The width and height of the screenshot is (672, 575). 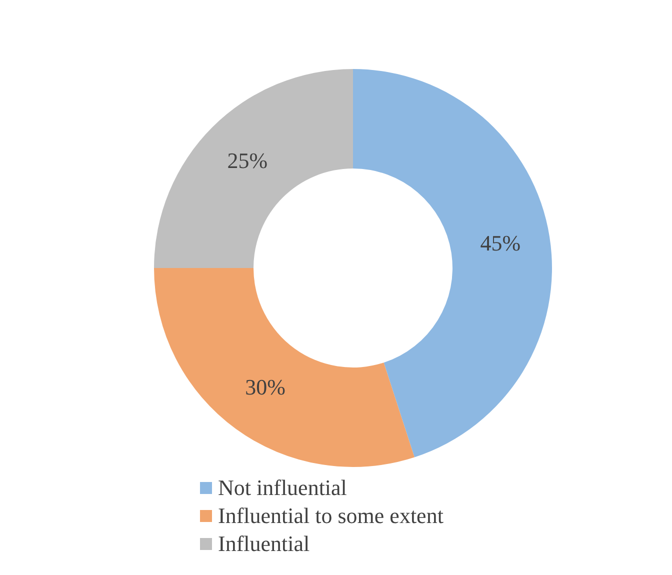 What do you see at coordinates (282, 488) in the screenshot?
I see `legend-label: Not influential` at bounding box center [282, 488].